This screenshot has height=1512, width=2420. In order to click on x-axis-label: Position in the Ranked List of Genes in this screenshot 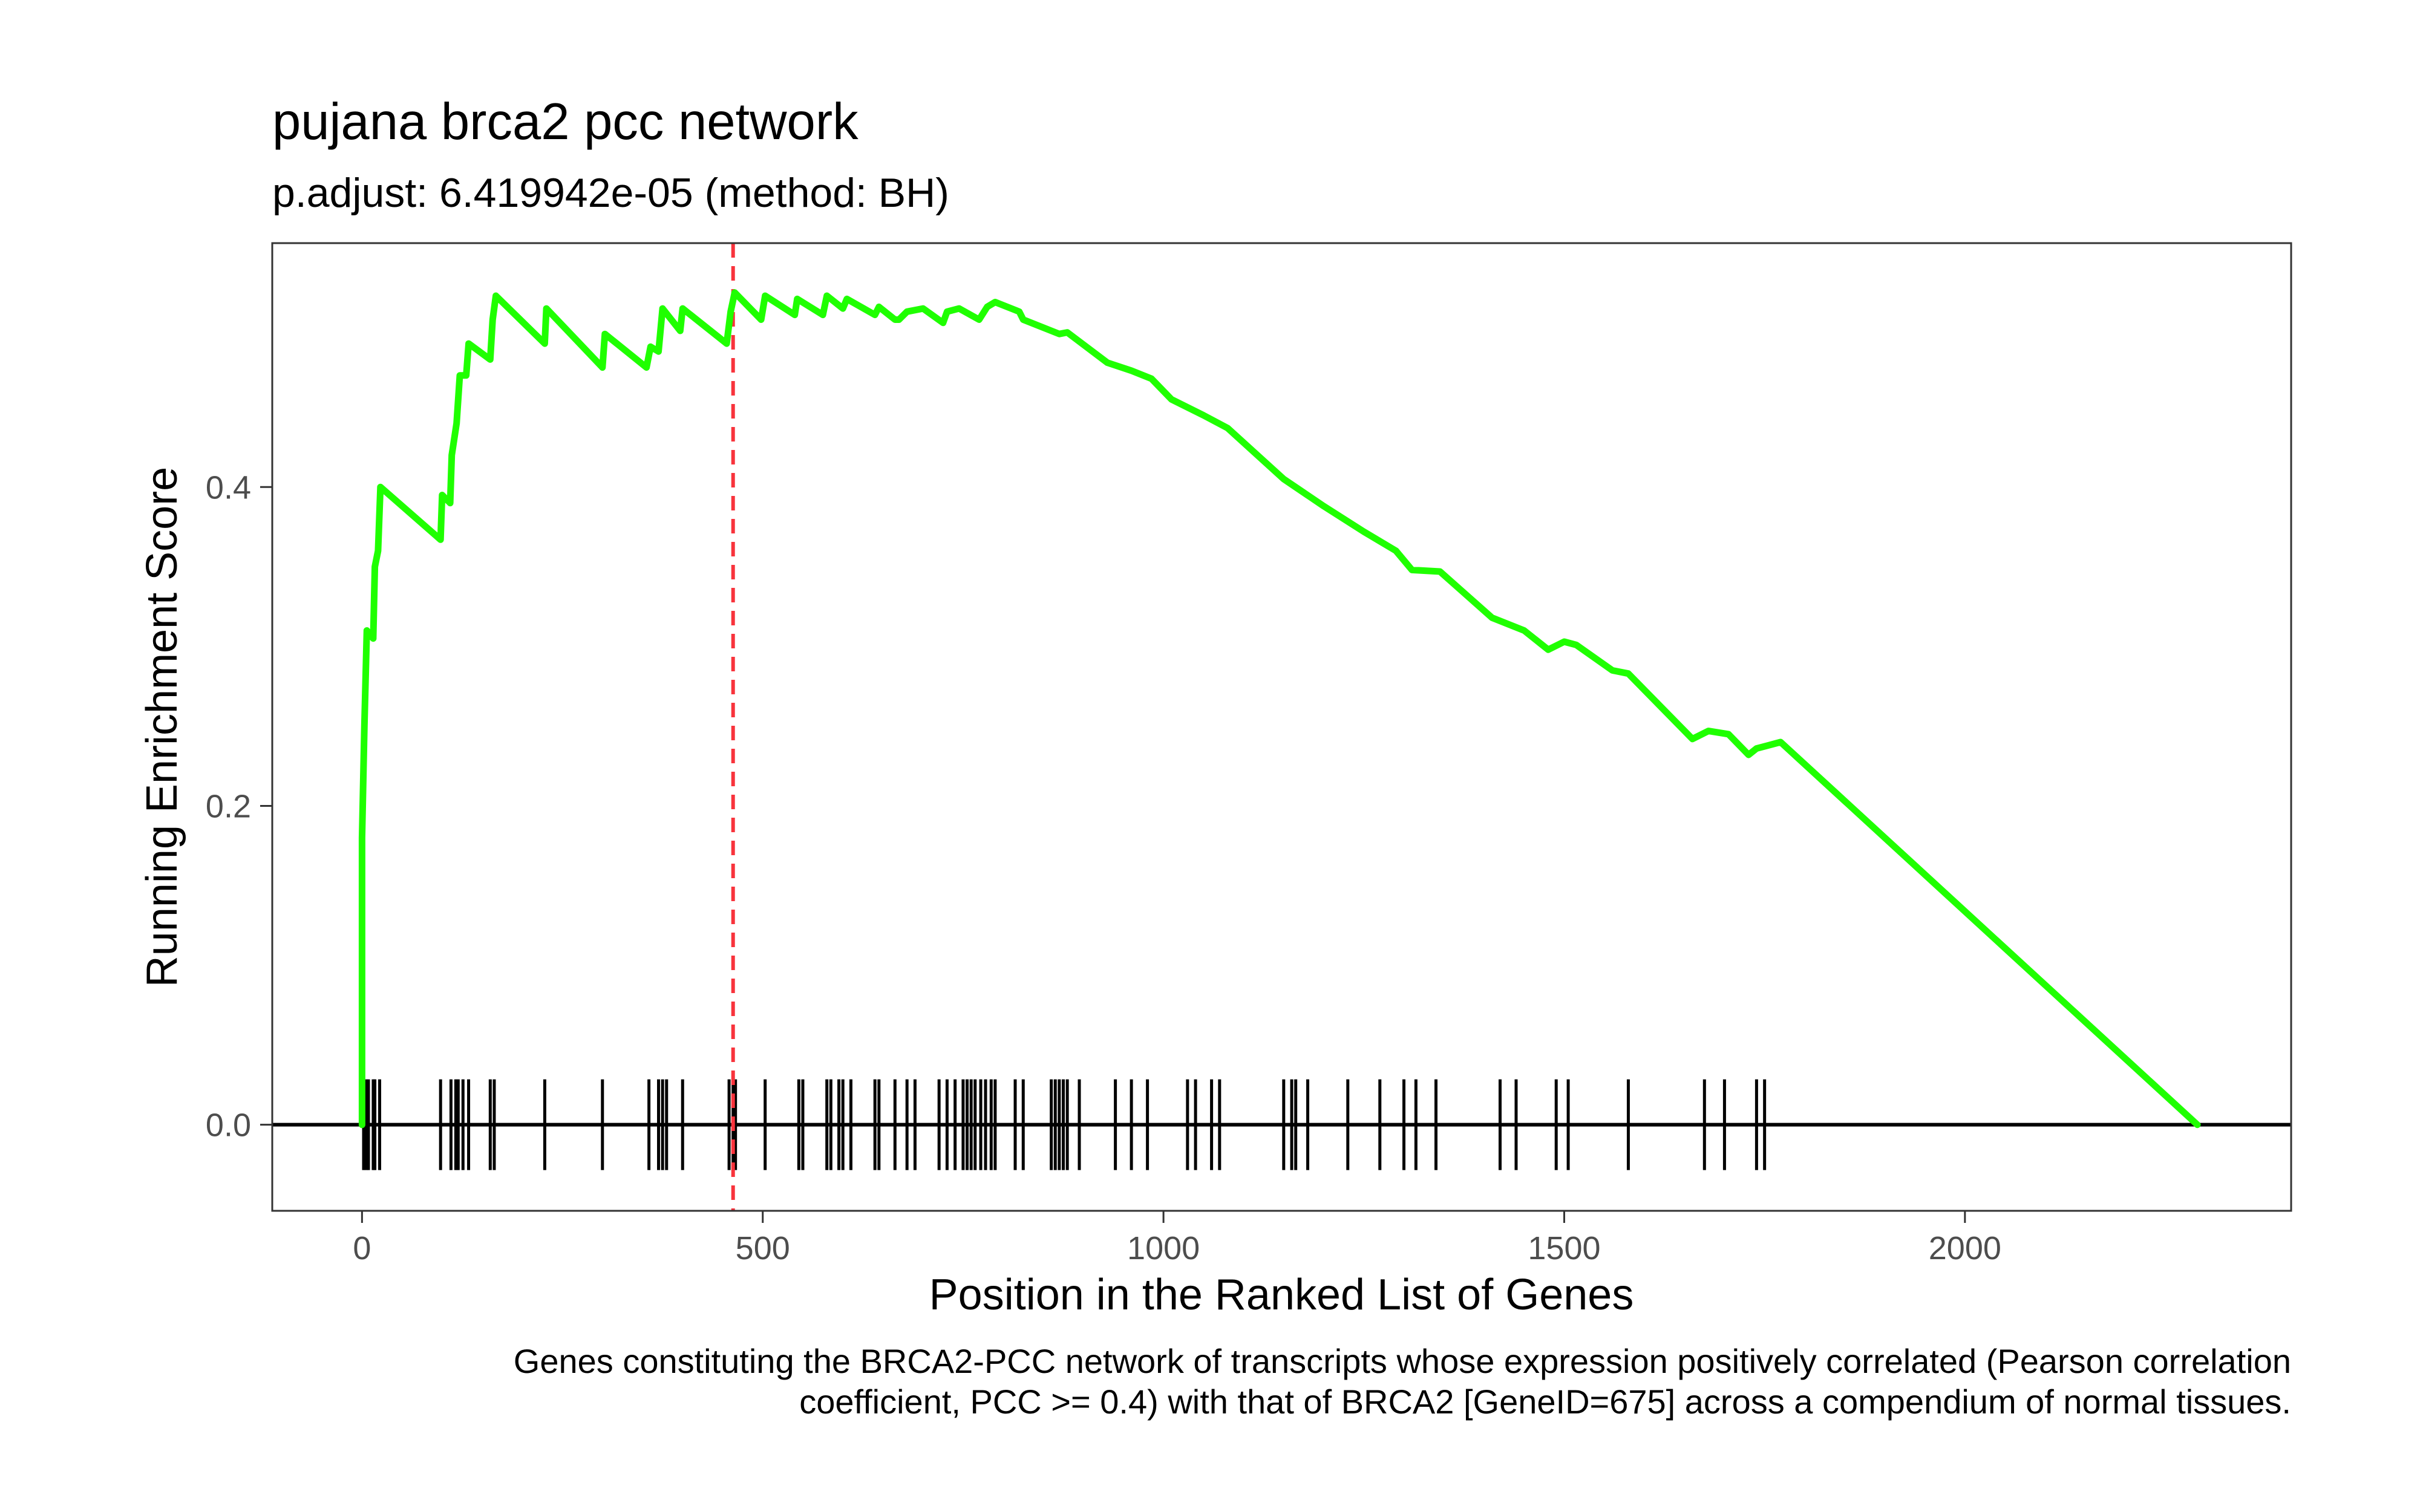, I will do `click(1281, 1295)`.